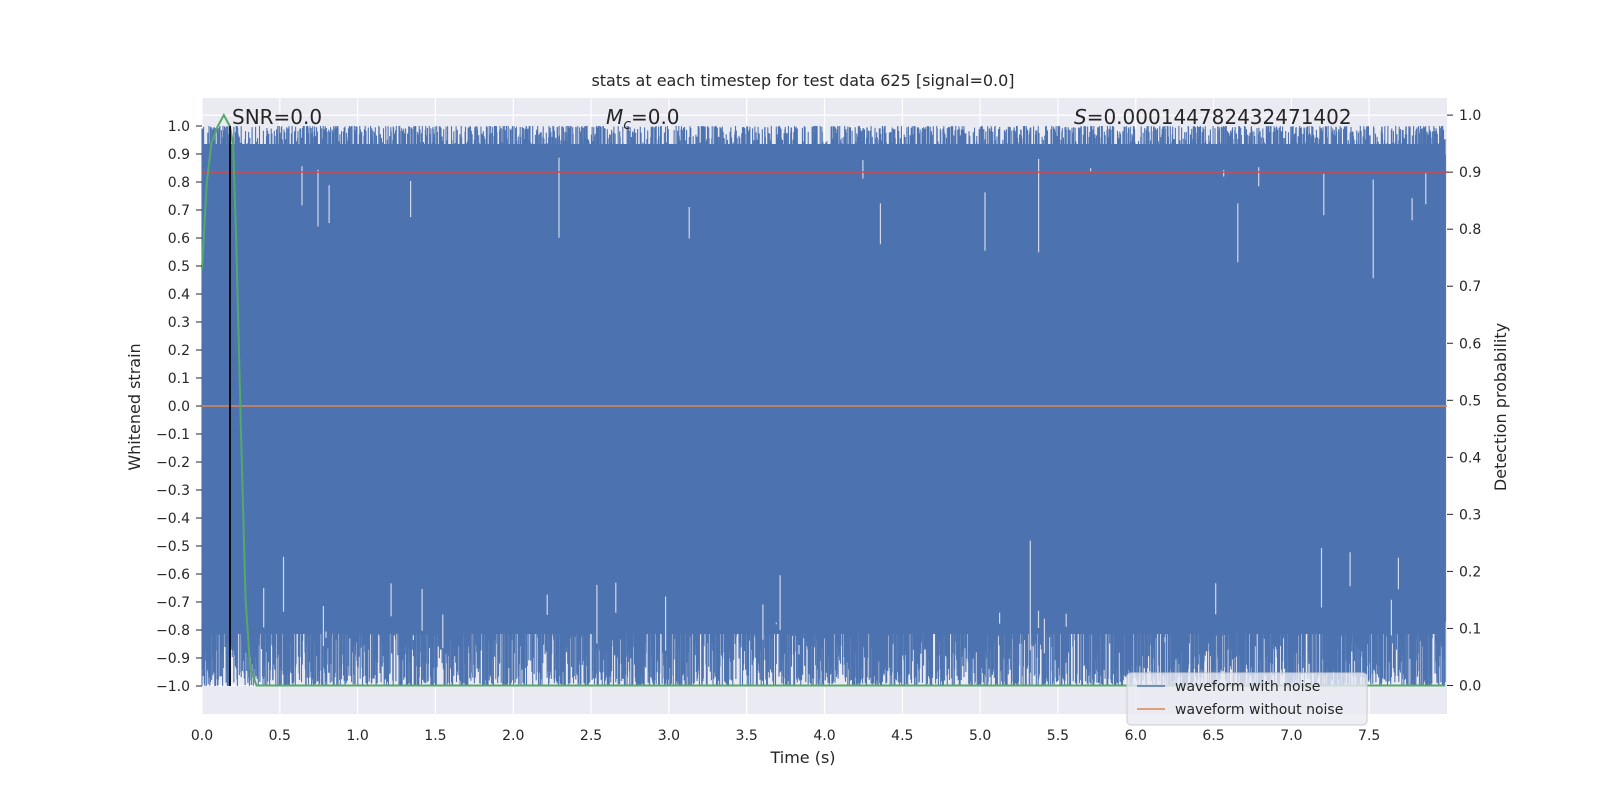 Image resolution: width=1600 pixels, height=800 pixels. Describe the element at coordinates (179, 211) in the screenshot. I see `y-left-tick-label: 0.7` at that location.